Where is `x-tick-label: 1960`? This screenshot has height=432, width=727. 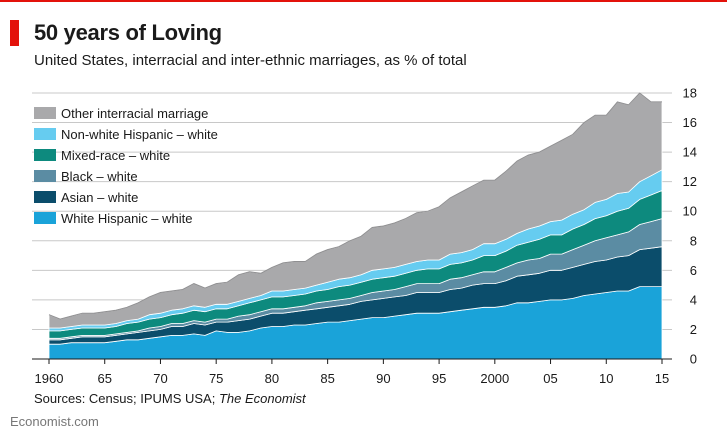
x-tick-label: 1960 is located at coordinates (49, 378).